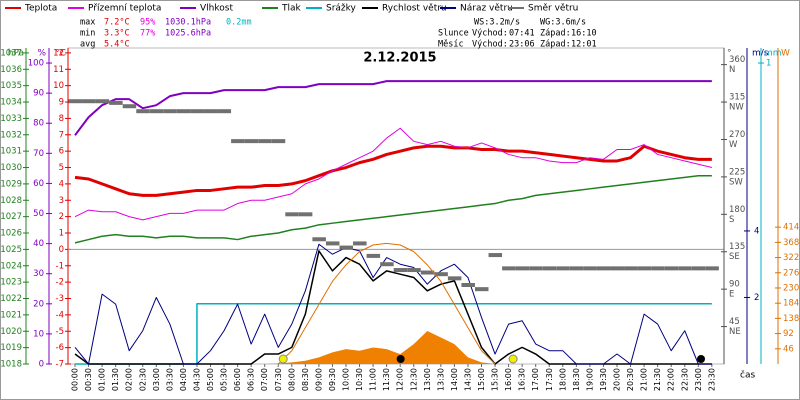 Image resolution: width=800 pixels, height=400 pixels. Describe the element at coordinates (58, 70) in the screenshot. I see `y-tick-label: 11` at that location.